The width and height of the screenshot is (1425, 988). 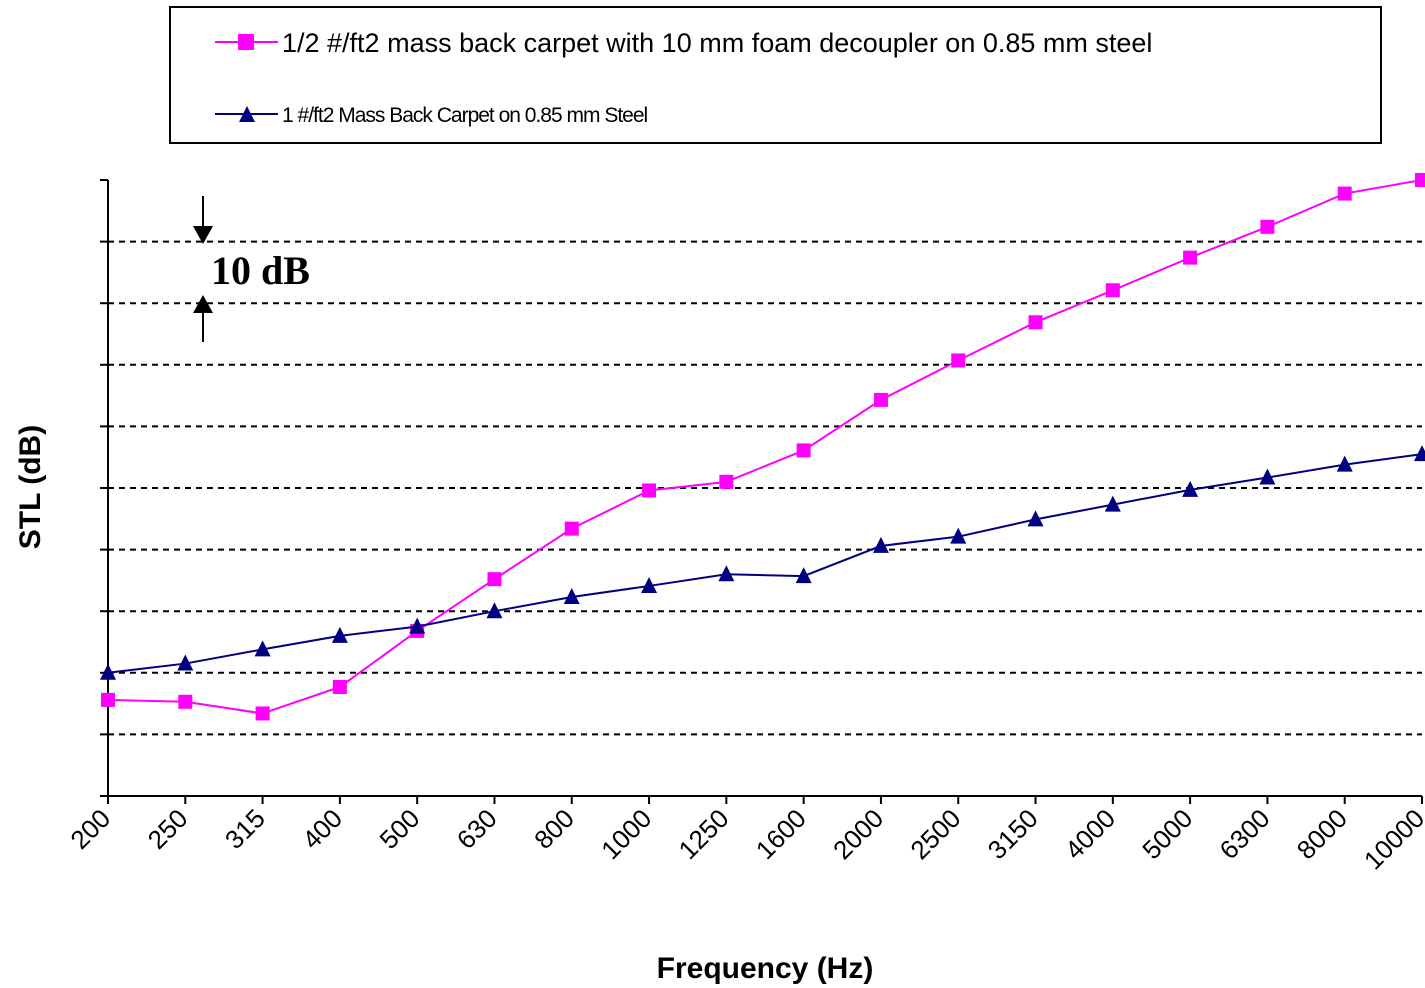 I want to click on x-tick-label: 1000, so click(x=626, y=834).